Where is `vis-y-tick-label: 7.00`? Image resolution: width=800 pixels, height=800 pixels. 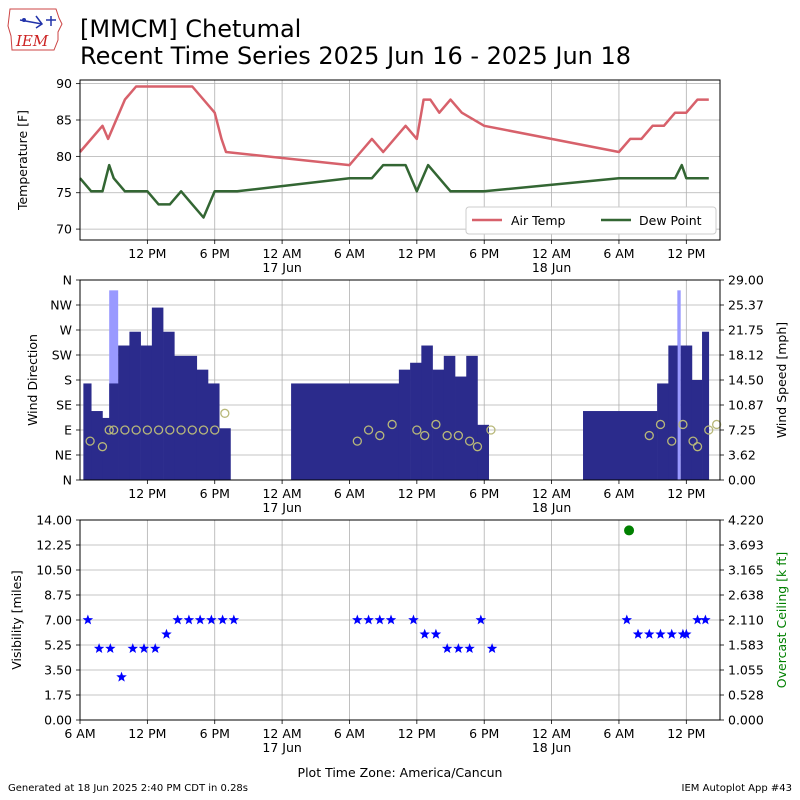 vis-y-tick-label: 7.00 is located at coordinates (58, 620).